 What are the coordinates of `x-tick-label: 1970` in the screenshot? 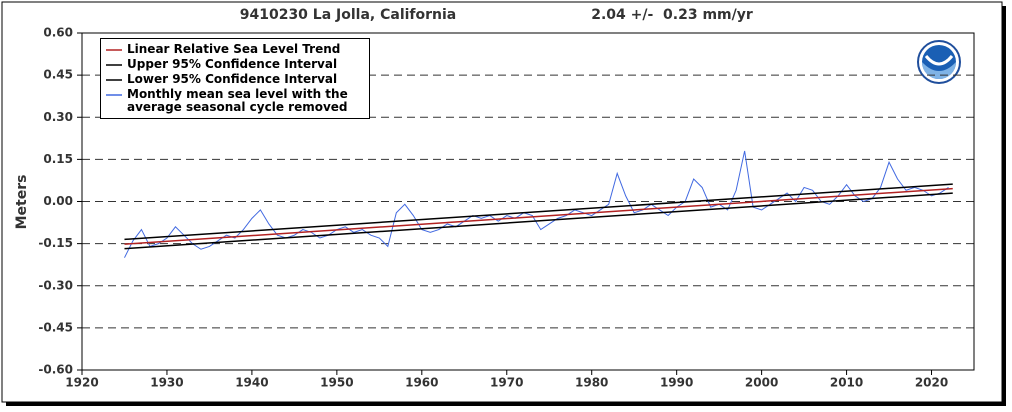 It's located at (506, 383).